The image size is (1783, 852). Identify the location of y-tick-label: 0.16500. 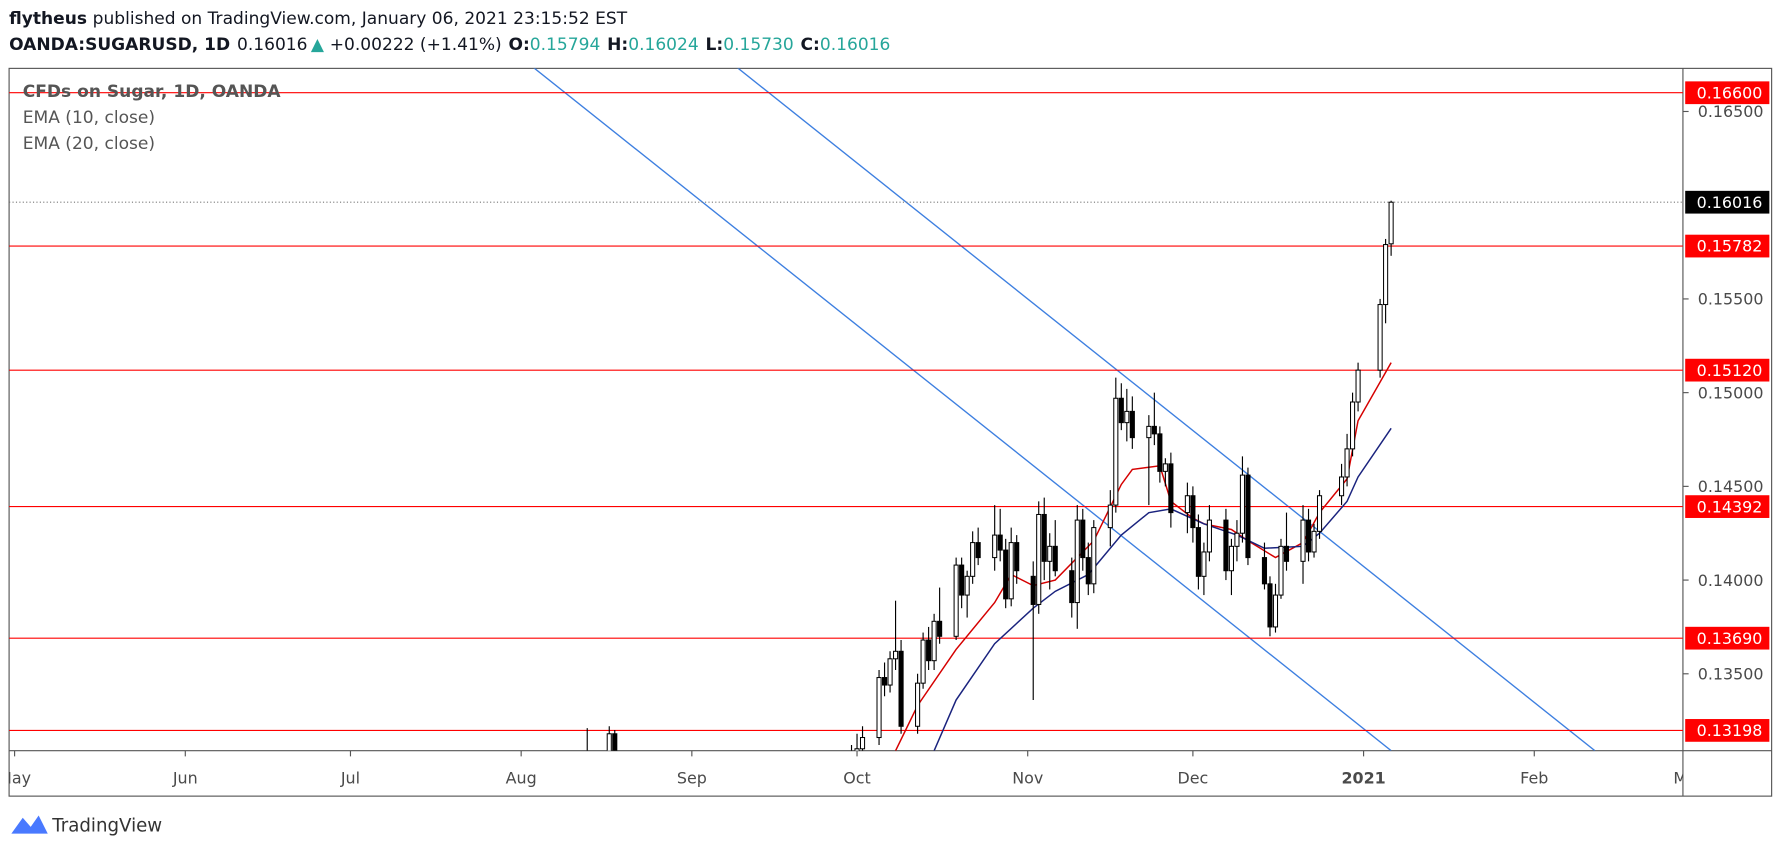
(1731, 111).